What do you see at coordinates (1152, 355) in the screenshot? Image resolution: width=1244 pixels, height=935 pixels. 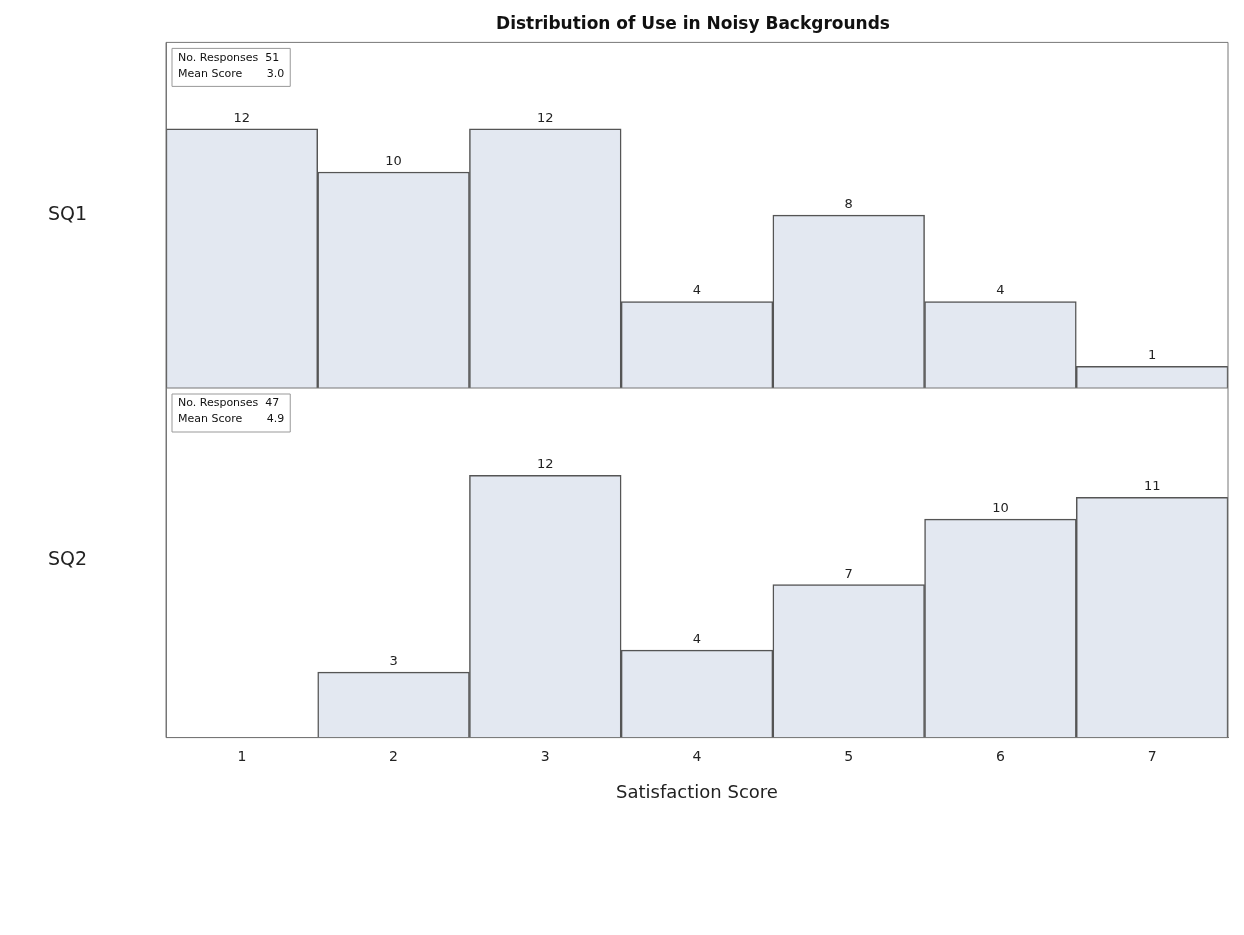 I see `data-label: 1` at bounding box center [1152, 355].